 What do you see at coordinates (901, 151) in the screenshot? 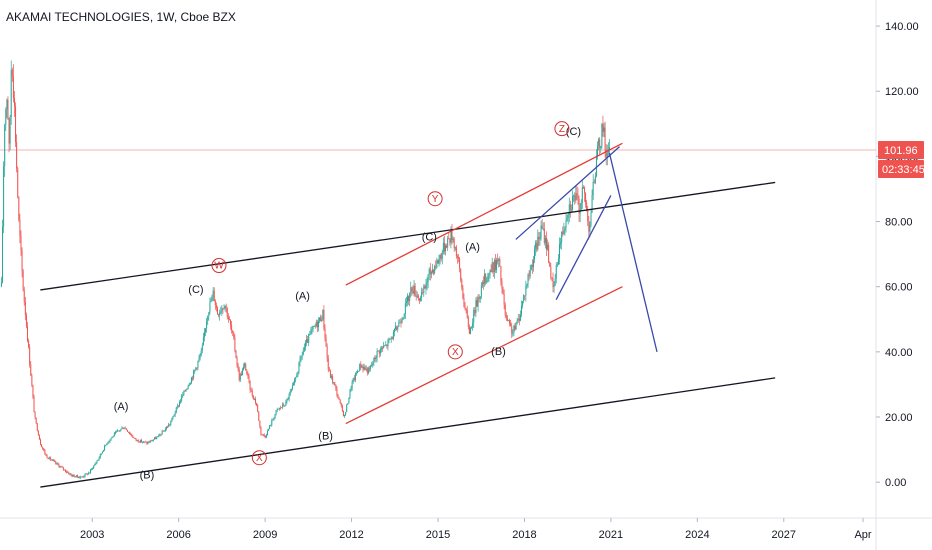
I see `current-price-value: 101.96` at bounding box center [901, 151].